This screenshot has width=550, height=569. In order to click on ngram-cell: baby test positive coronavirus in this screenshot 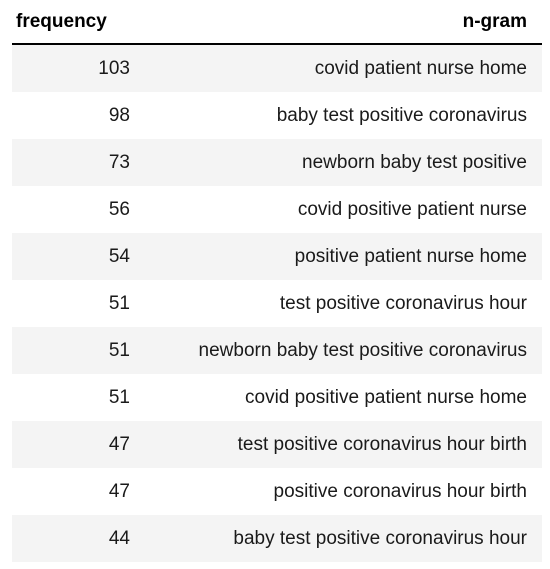, I will do `click(342, 115)`.